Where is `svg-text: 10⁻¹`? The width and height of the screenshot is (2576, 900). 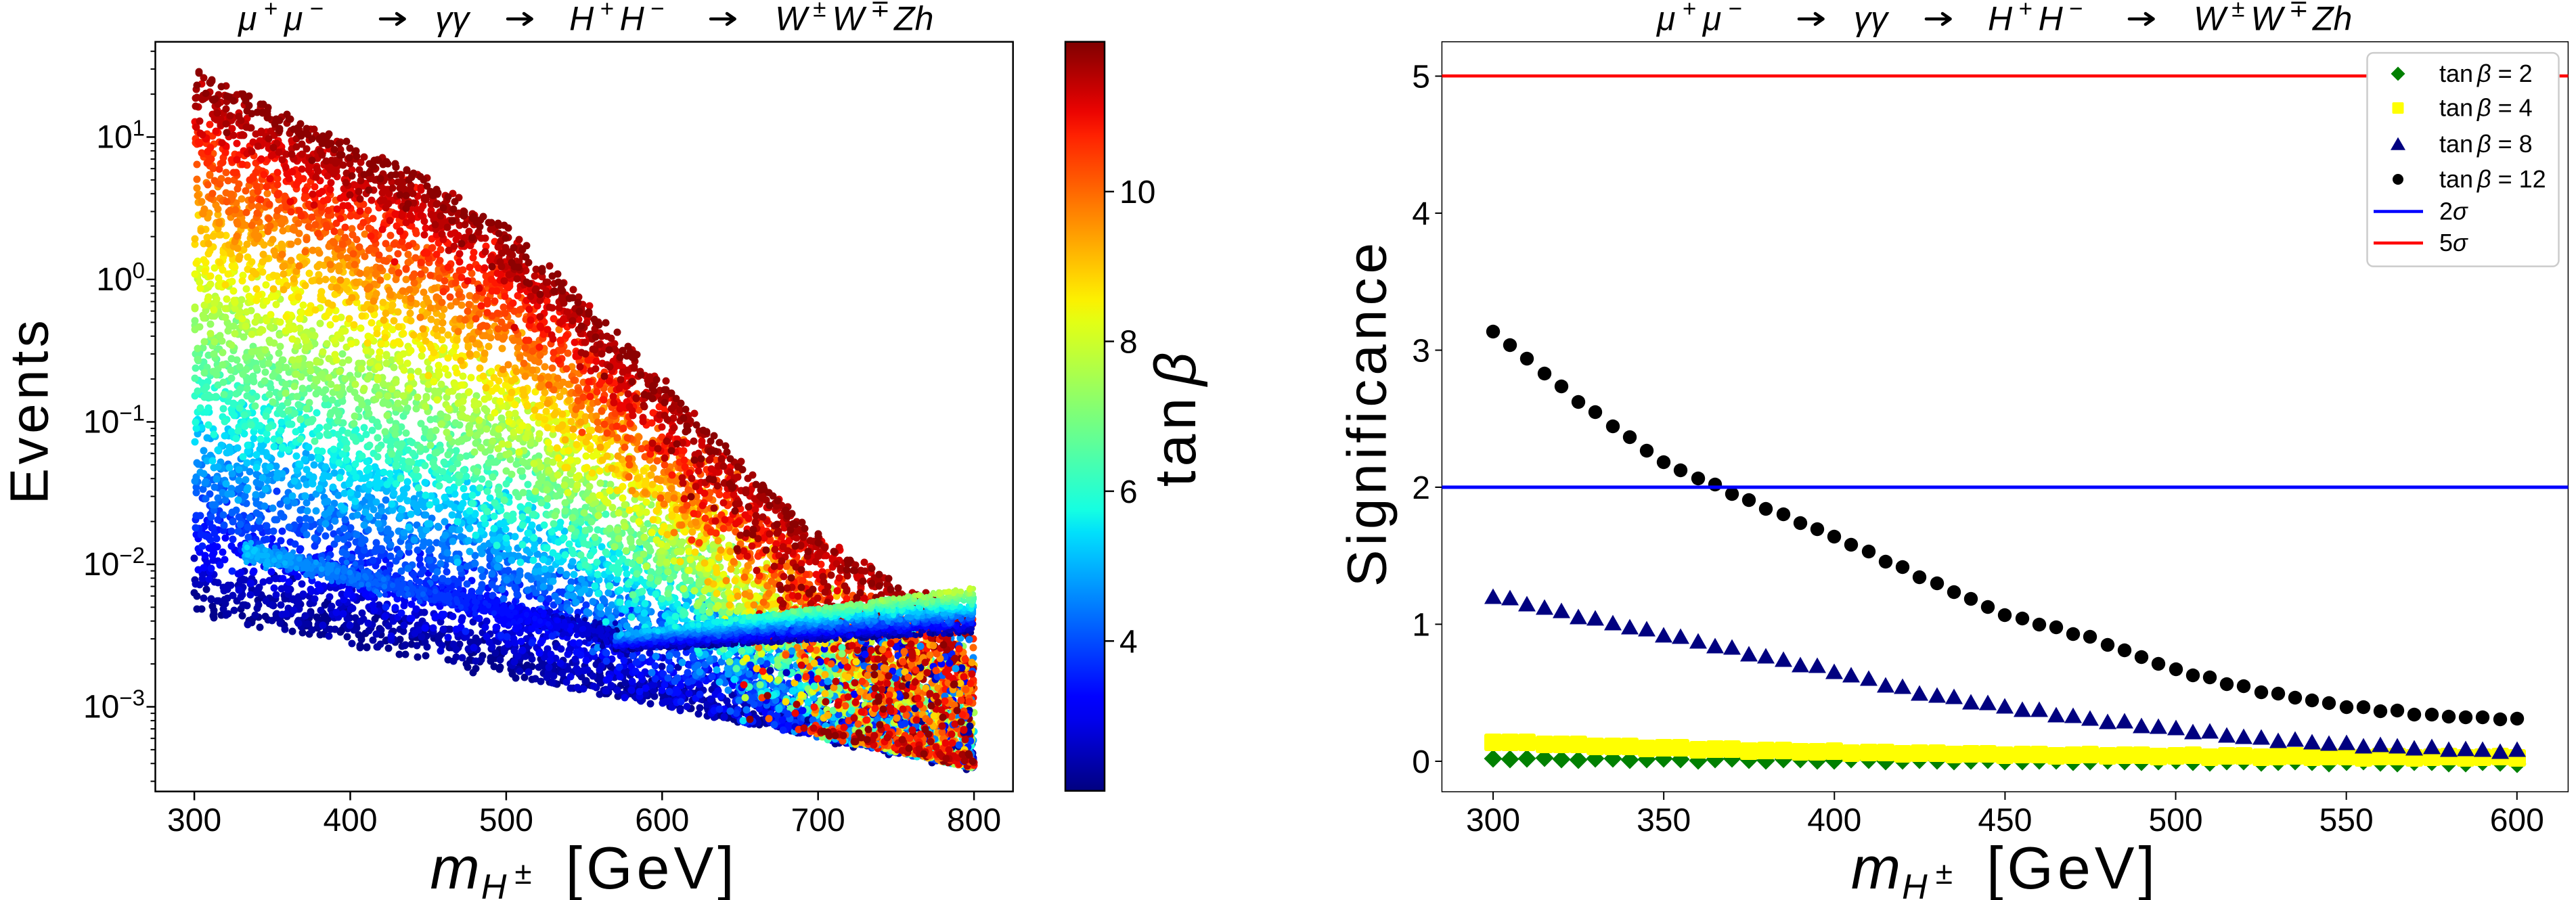
svg-text: 10⁻¹ is located at coordinates (114, 421).